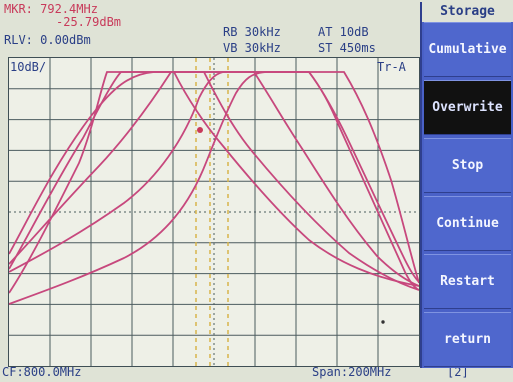 Image resolution: width=513 pixels, height=382 pixels. Describe the element at coordinates (458, 372) in the screenshot. I see `status-flag: [2]` at that location.